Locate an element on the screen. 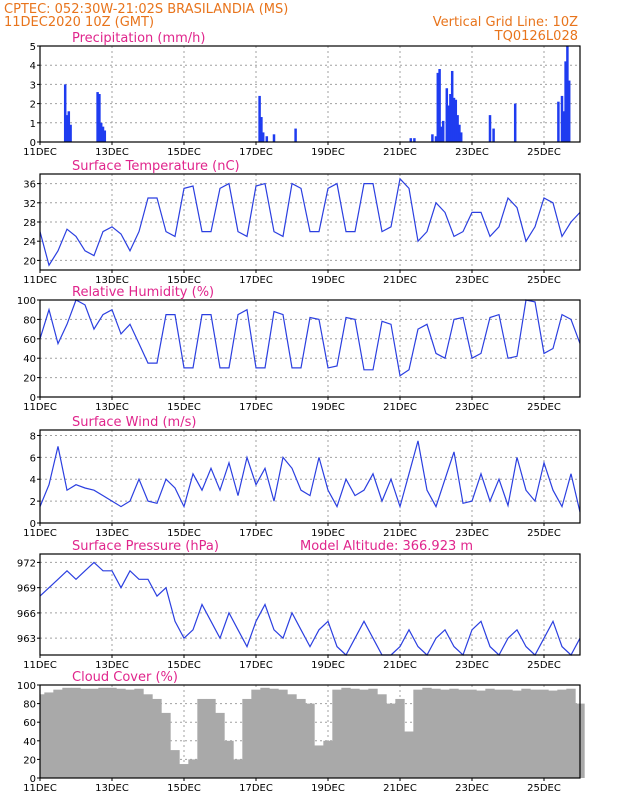  y-tick-label: 28 is located at coordinates (29, 223).